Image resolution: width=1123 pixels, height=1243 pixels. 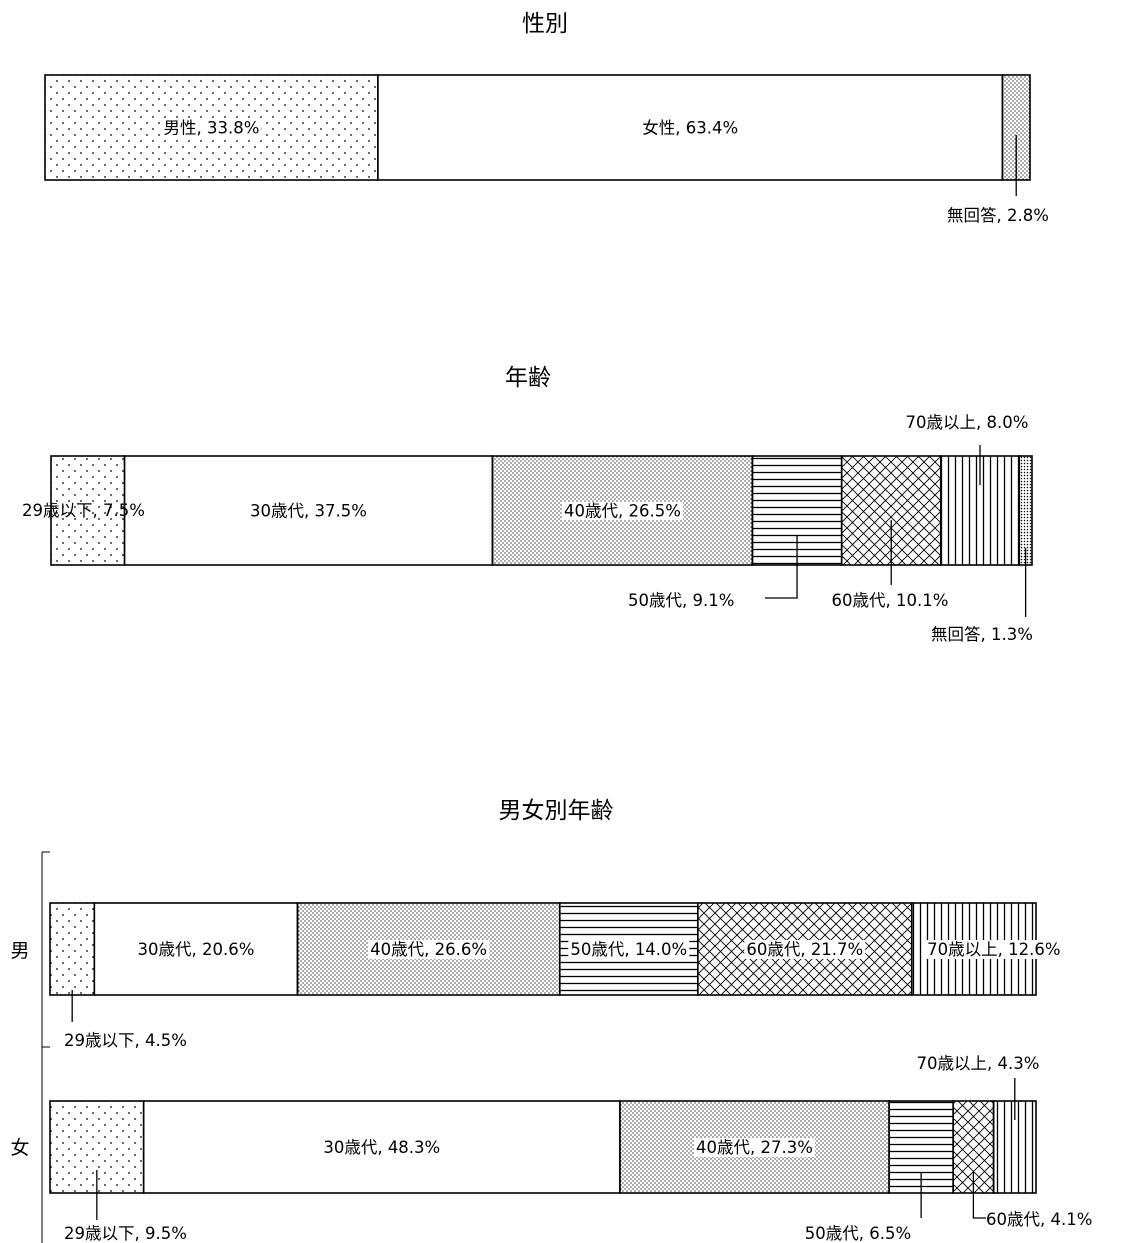 I want to click on gender-age-row0-label-seg-36306b734ee32d7537: 60歳代, 21.7%, so click(x=804, y=949).